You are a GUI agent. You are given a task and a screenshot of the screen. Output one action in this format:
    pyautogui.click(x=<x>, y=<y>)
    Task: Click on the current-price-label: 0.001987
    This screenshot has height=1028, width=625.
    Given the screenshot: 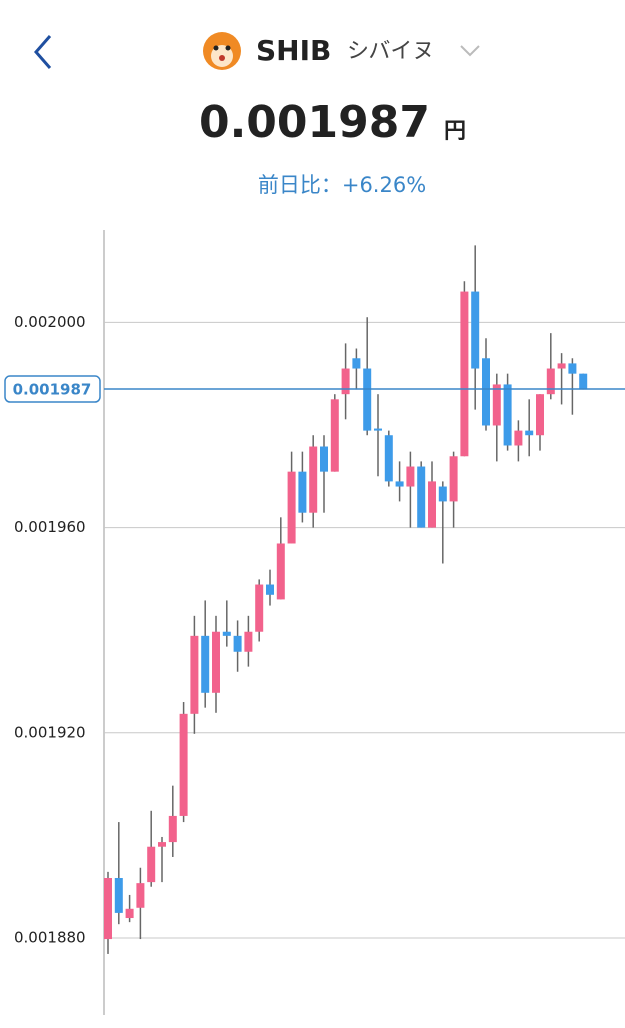 What is the action you would take?
    pyautogui.click(x=52, y=390)
    